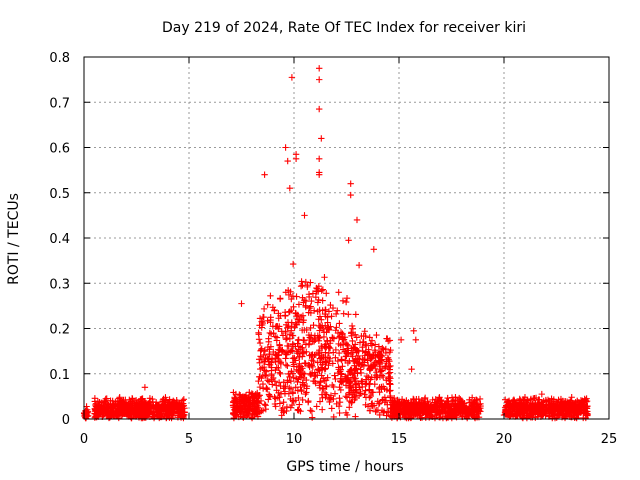  I want to click on y-tick-label: 0.5, so click(59, 194).